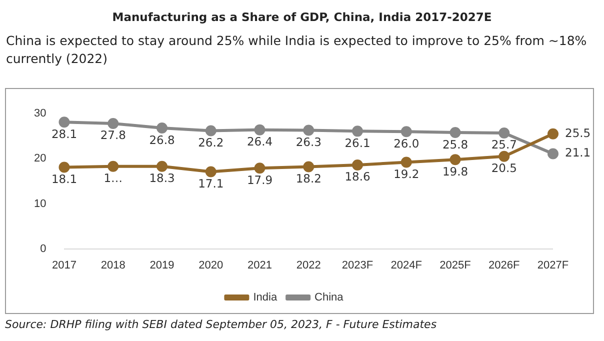  I want to click on data-label: 19.2, so click(407, 174).